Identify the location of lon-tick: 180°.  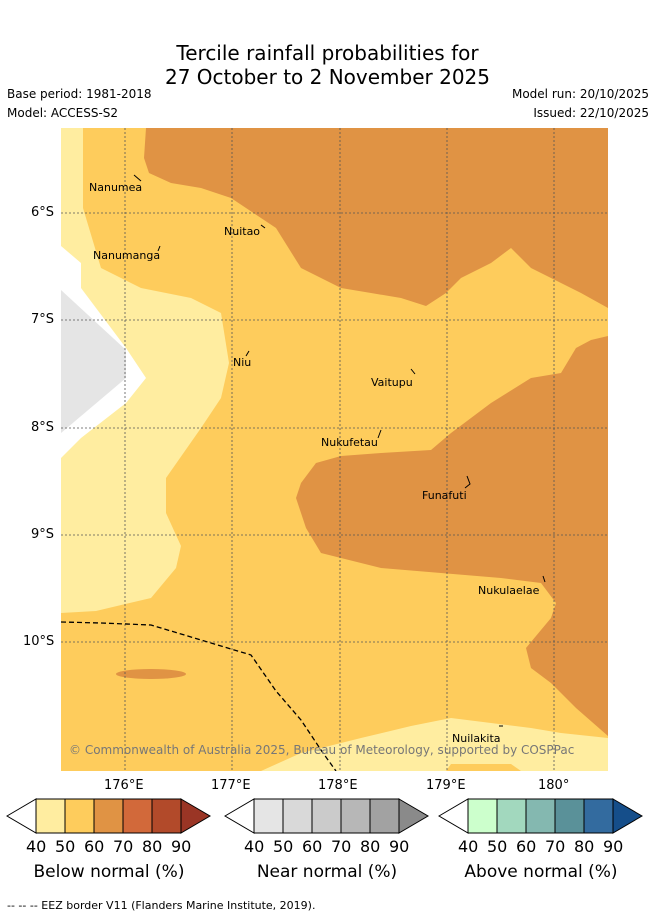
(554, 785).